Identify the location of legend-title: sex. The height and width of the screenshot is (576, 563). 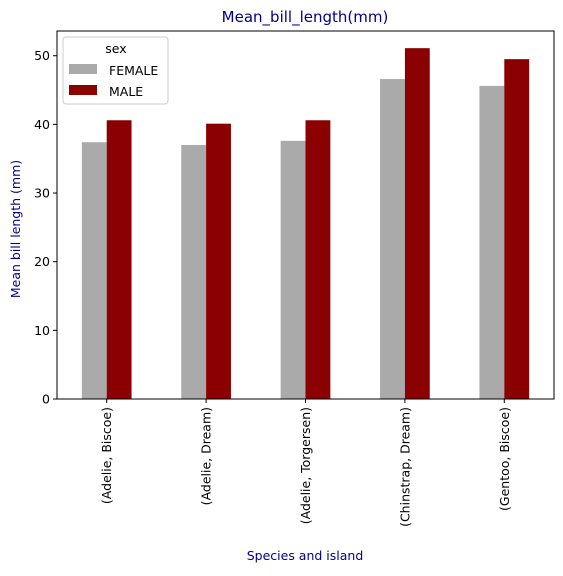
(115, 48).